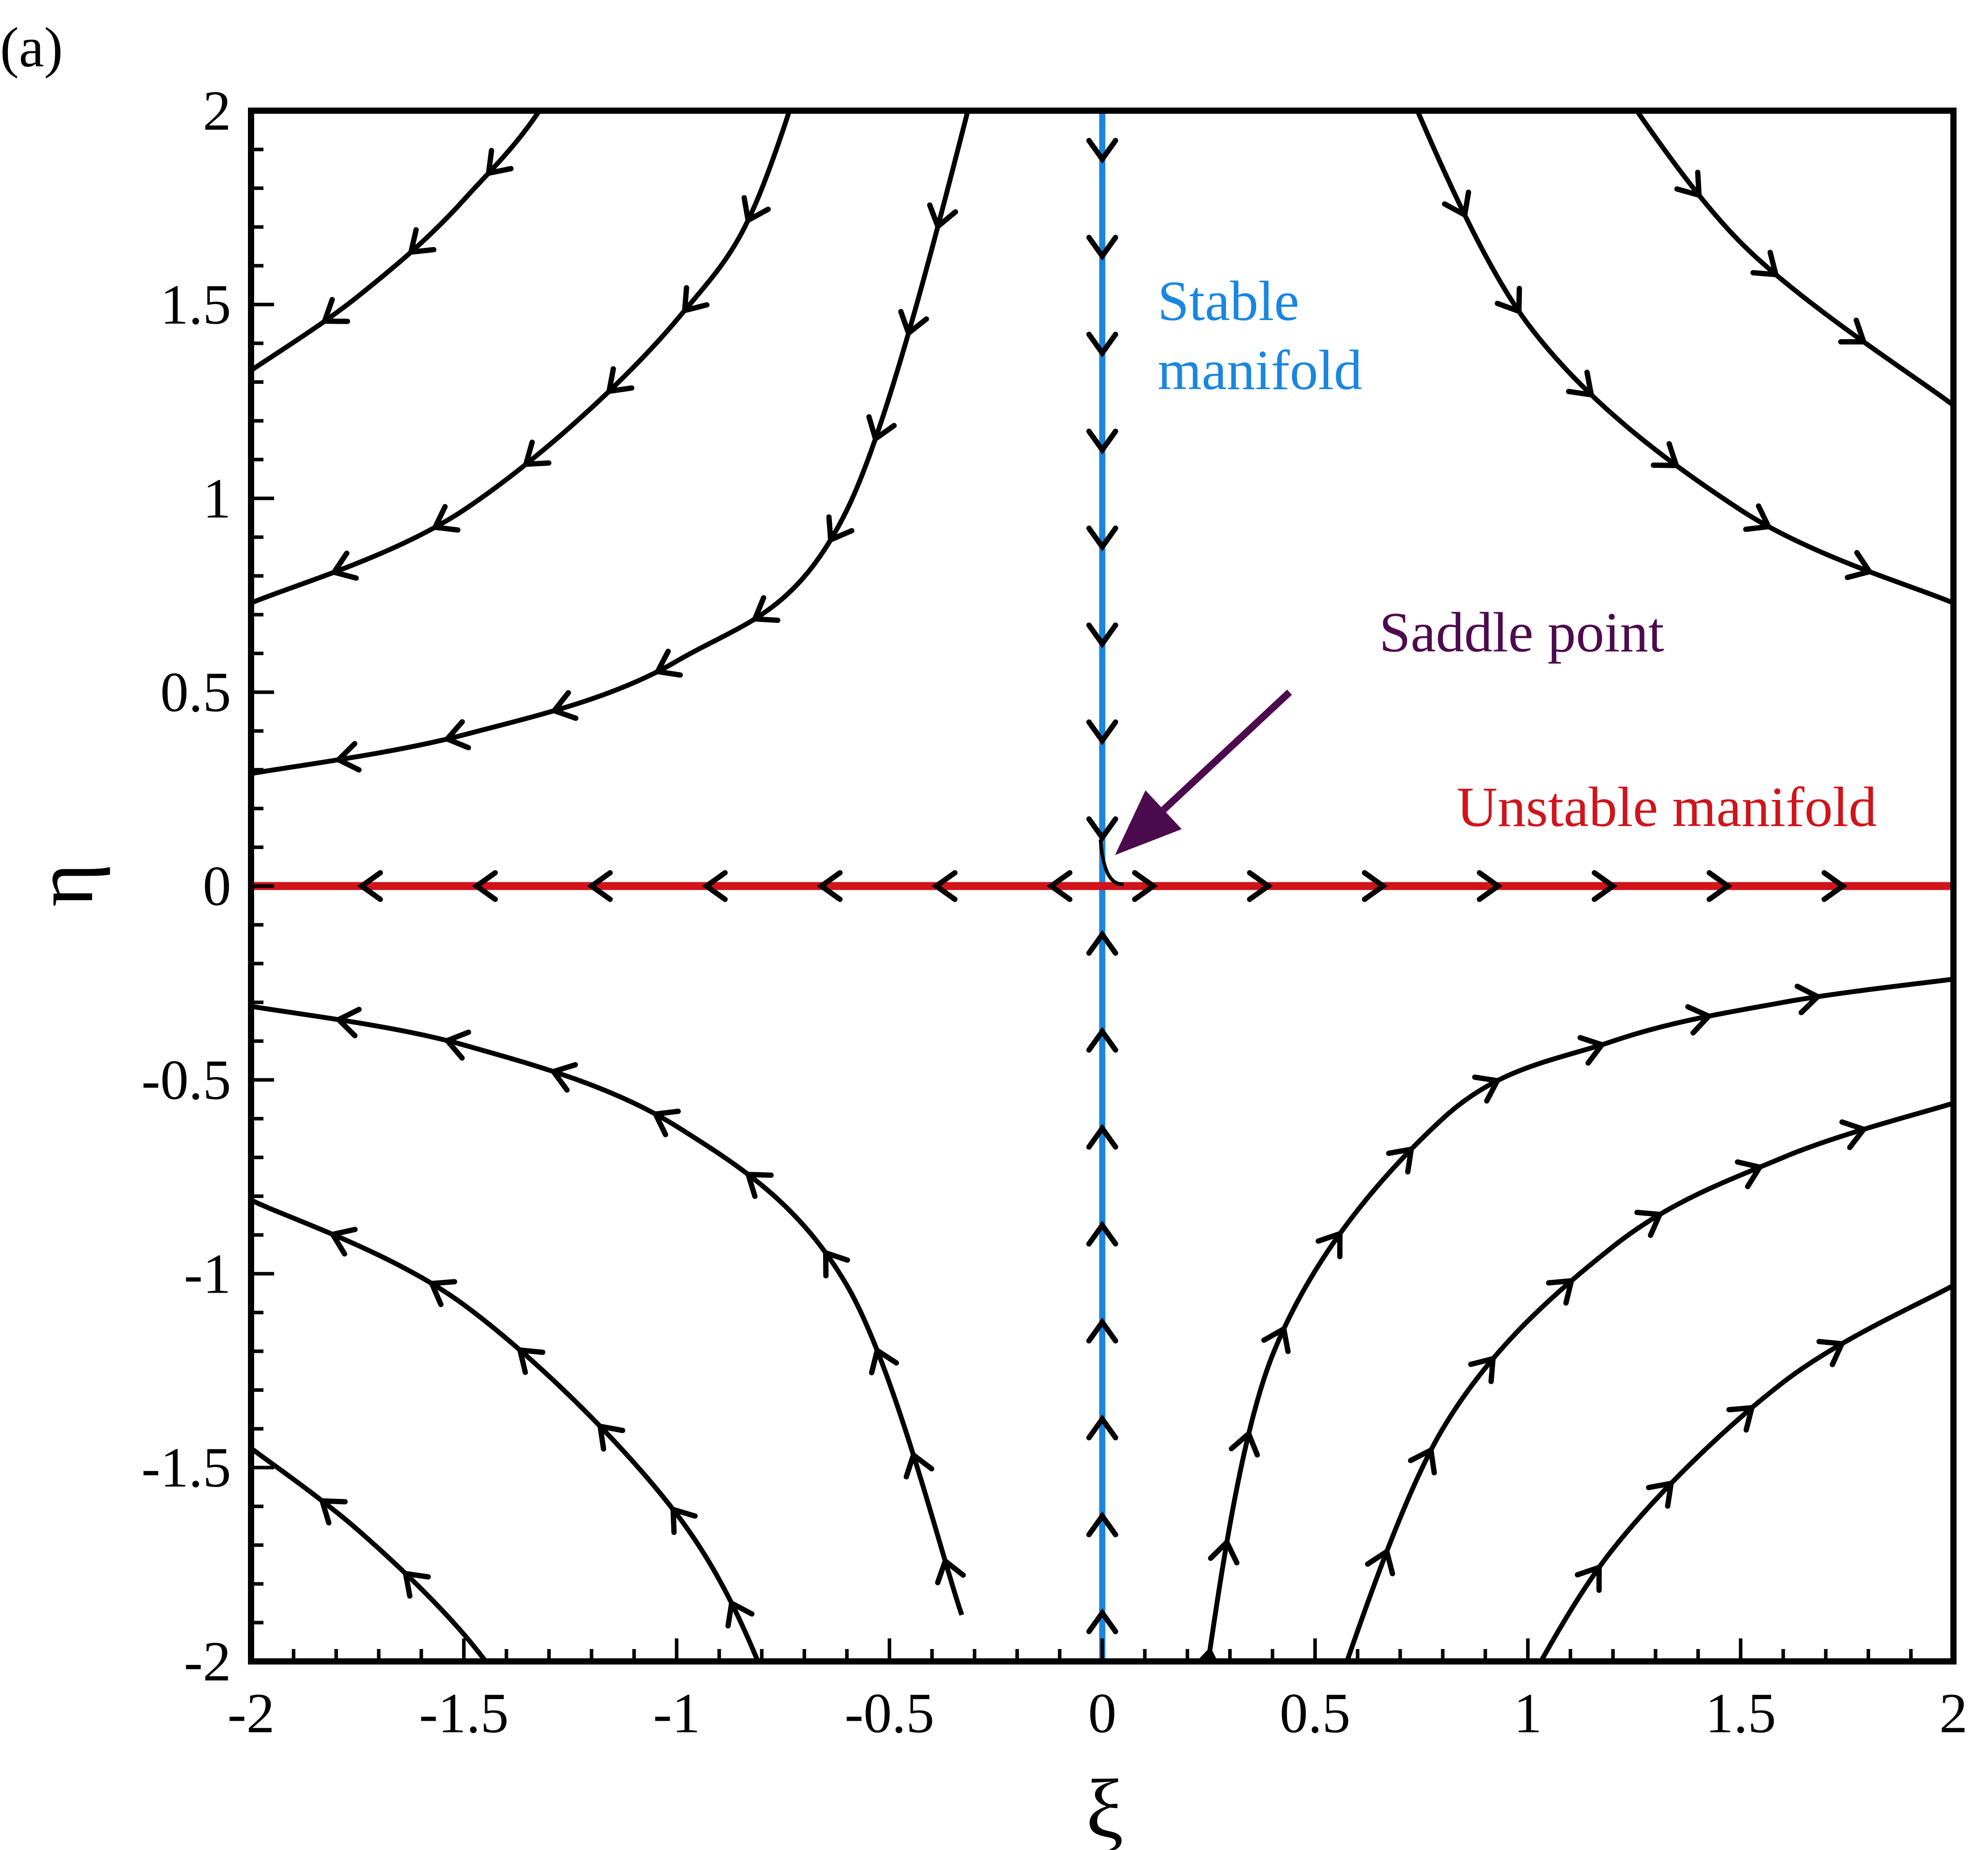  Describe the element at coordinates (1226, 750) in the screenshot. I see `saddle-point-arrow-shaft` at that location.